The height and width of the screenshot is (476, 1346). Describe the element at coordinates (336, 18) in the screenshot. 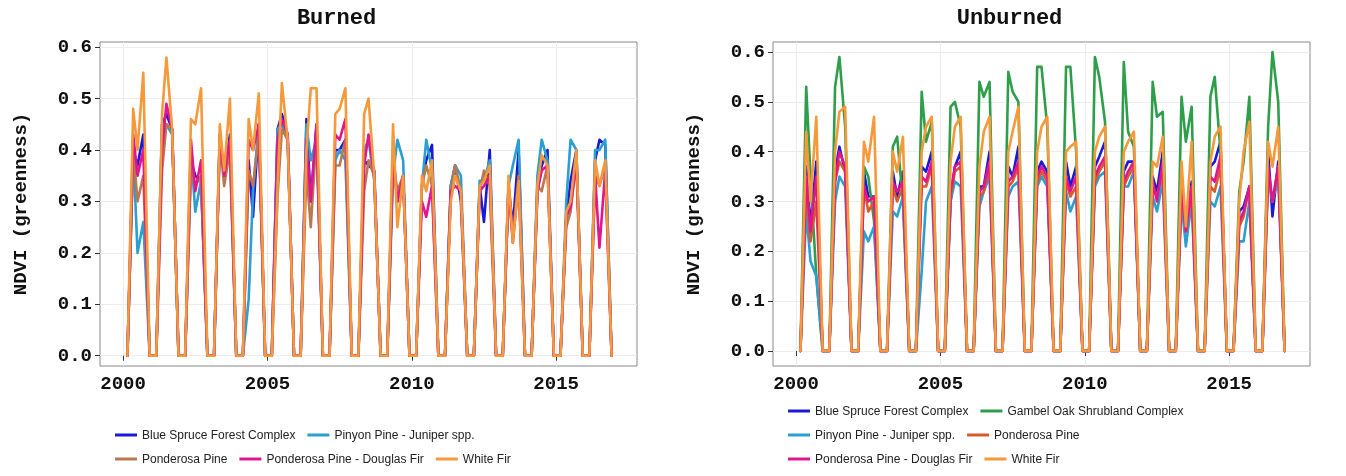

I see `chart-title: Burned` at that location.